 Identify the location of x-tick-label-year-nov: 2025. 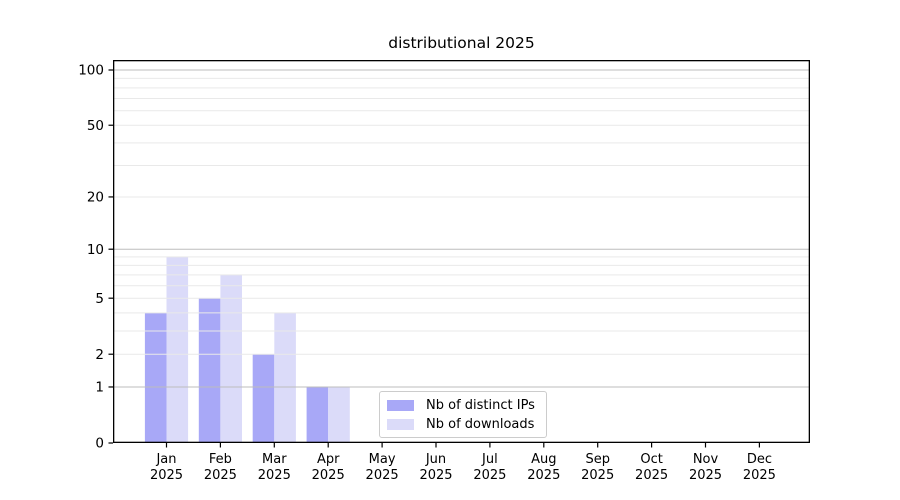
(705, 475).